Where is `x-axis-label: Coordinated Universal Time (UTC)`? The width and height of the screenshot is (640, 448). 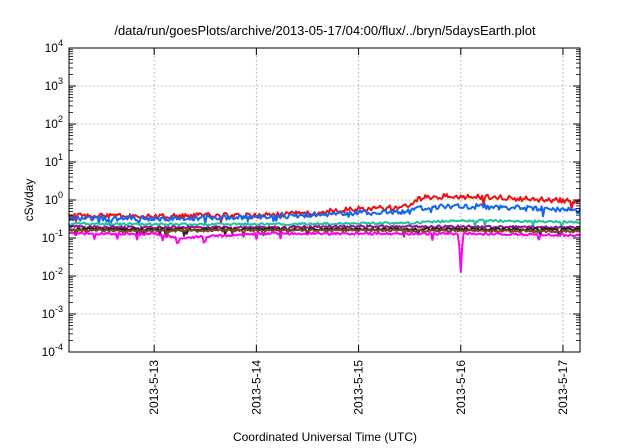
x-axis-label: Coordinated Universal Time (UTC) is located at coordinates (325, 437).